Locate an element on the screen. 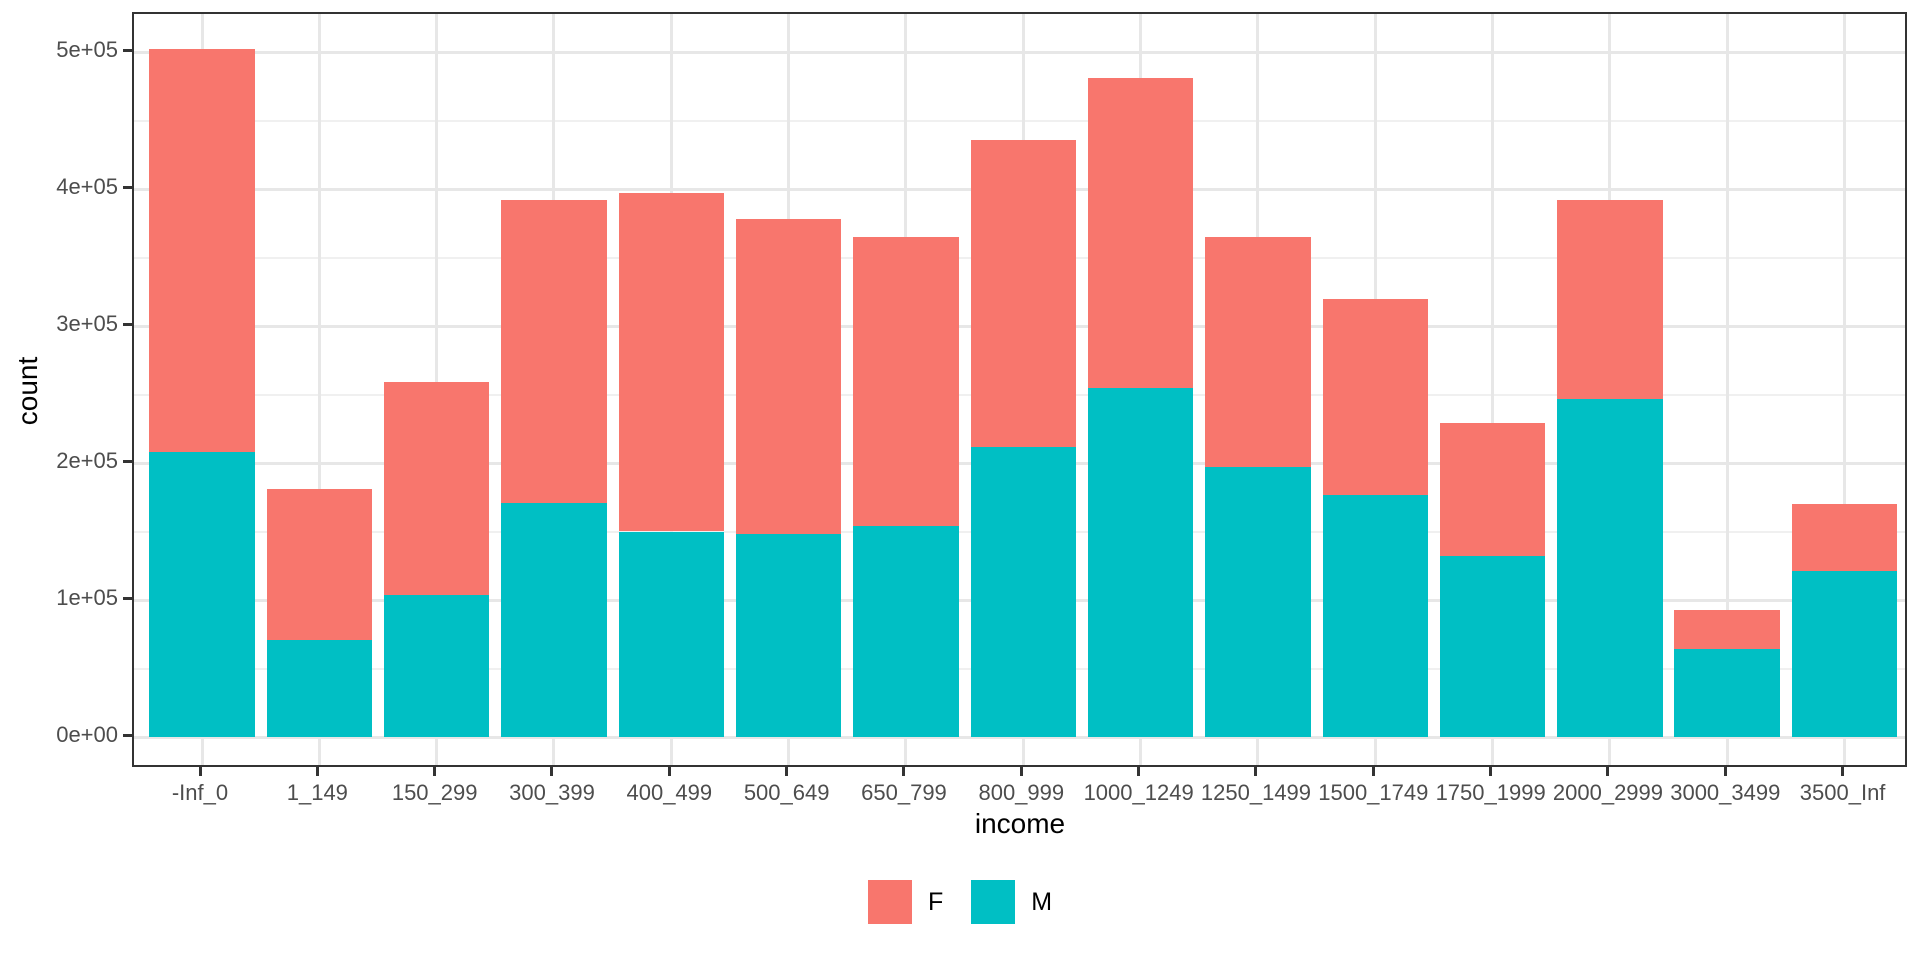 Image resolution: width=1920 pixels, height=960 pixels. x-tick-label--Inf_0: -Inf_0 is located at coordinates (200, 792).